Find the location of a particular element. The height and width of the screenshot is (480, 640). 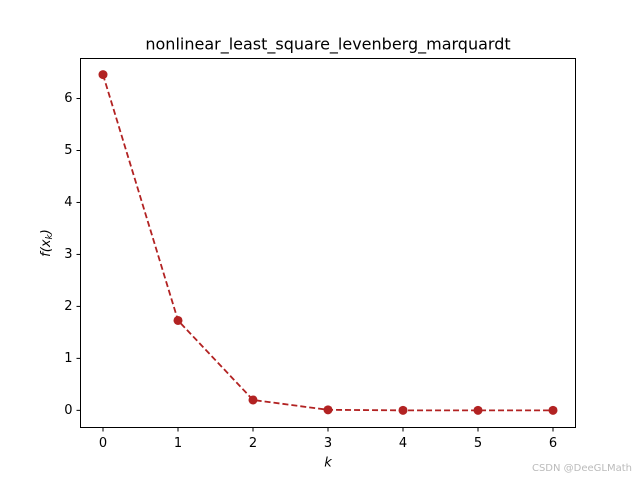

x-tick-label: 0 is located at coordinates (103, 443).